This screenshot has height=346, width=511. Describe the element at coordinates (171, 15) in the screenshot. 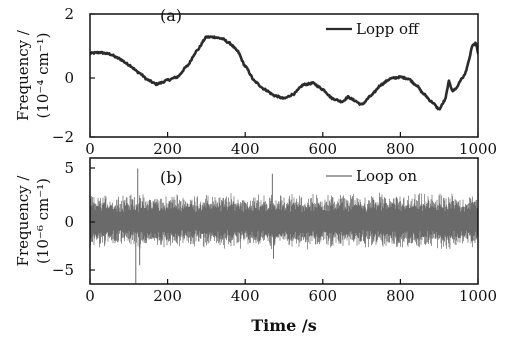

I see `panel-label: (a)` at that location.